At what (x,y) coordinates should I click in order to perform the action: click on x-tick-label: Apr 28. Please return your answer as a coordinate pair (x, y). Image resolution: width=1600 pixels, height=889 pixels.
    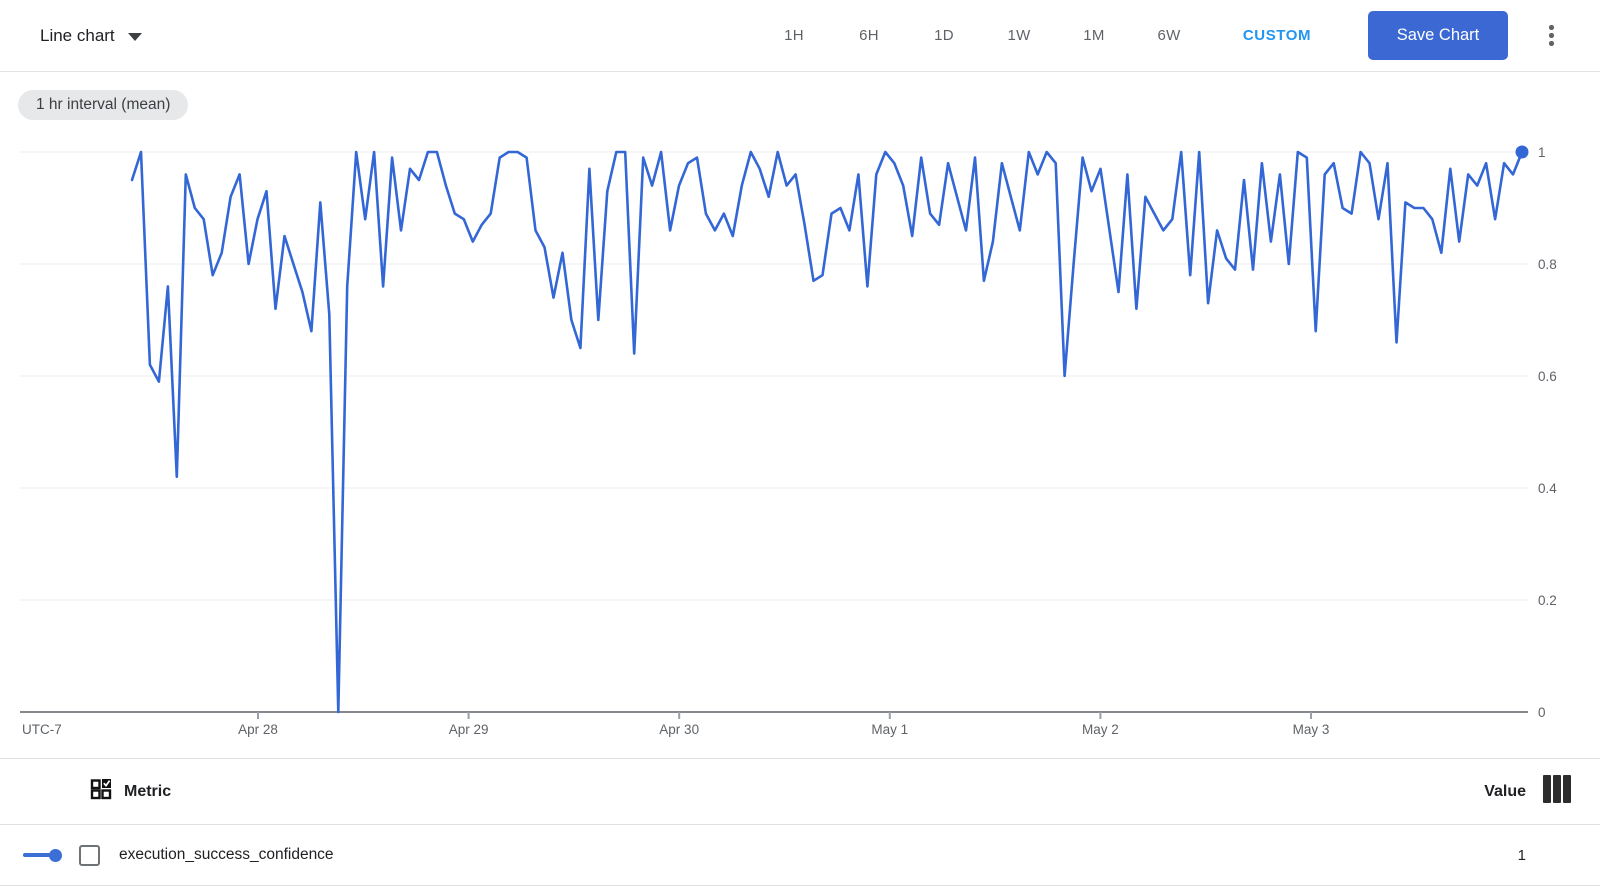
    Looking at the image, I should click on (258, 729).